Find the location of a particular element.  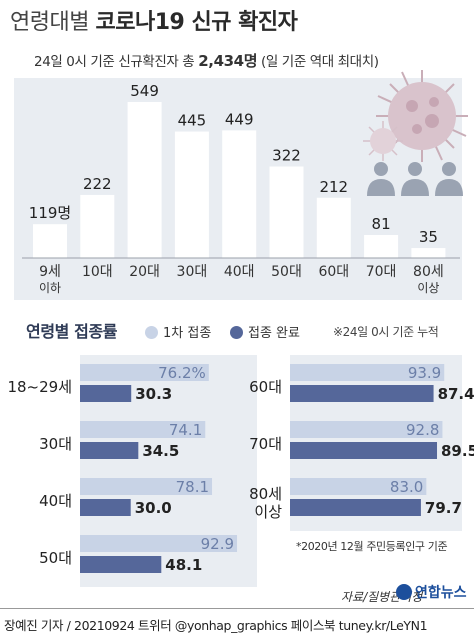

done-value-label: 87.4 is located at coordinates (456, 394).